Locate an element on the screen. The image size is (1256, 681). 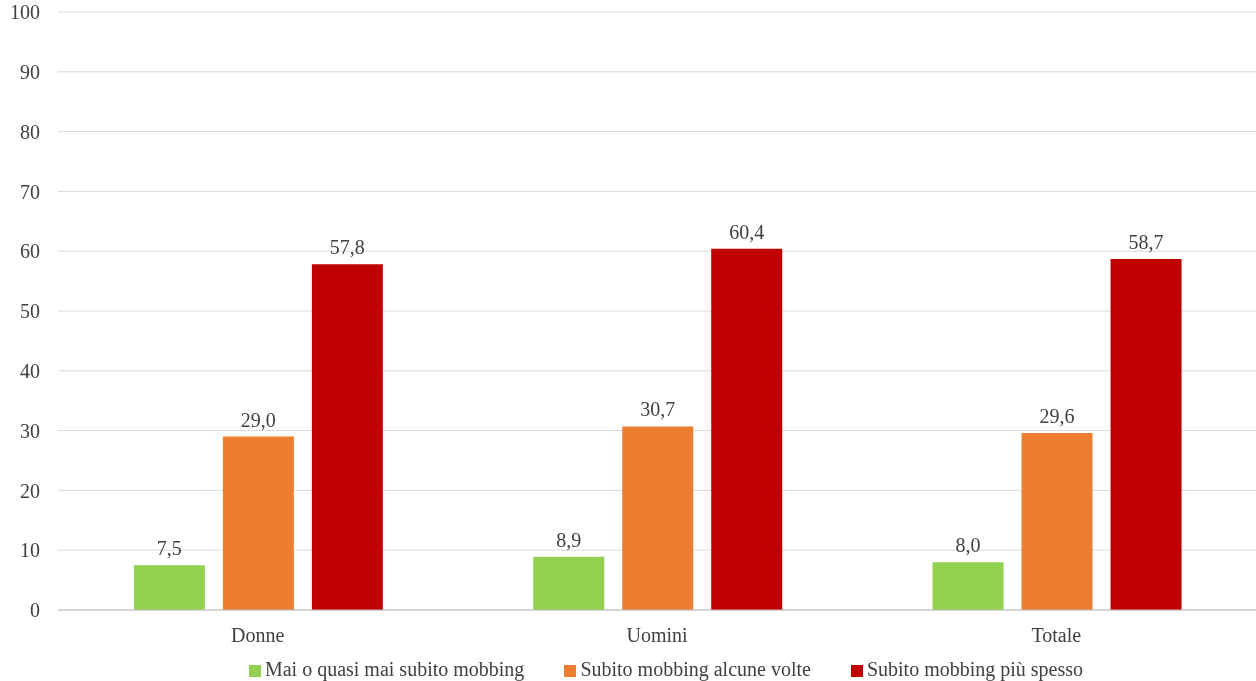
data-label: 29,6 is located at coordinates (1057, 415).